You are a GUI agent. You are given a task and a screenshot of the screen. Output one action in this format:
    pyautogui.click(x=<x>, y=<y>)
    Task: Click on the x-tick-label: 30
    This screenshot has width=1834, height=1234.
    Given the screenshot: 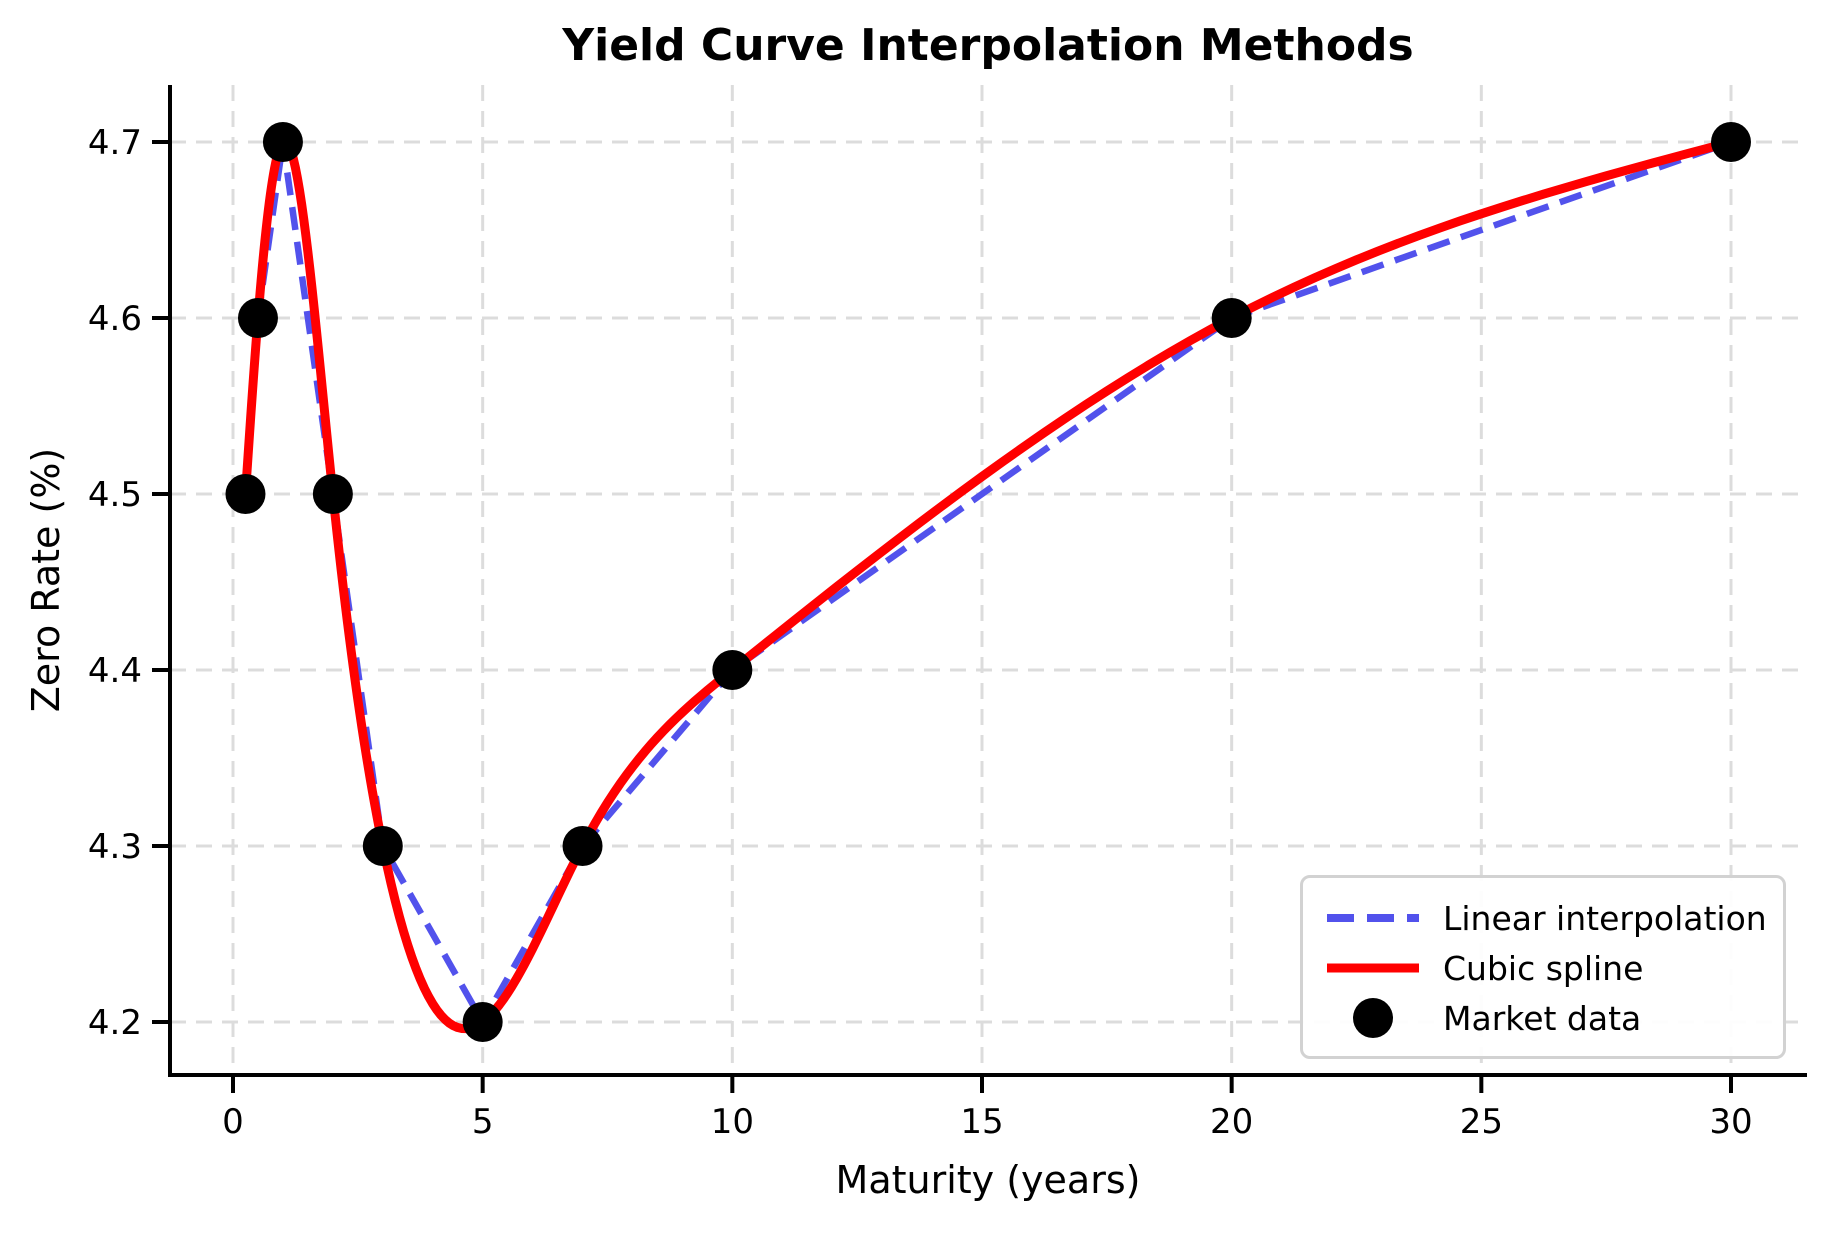 What is the action you would take?
    pyautogui.click(x=1730, y=1122)
    